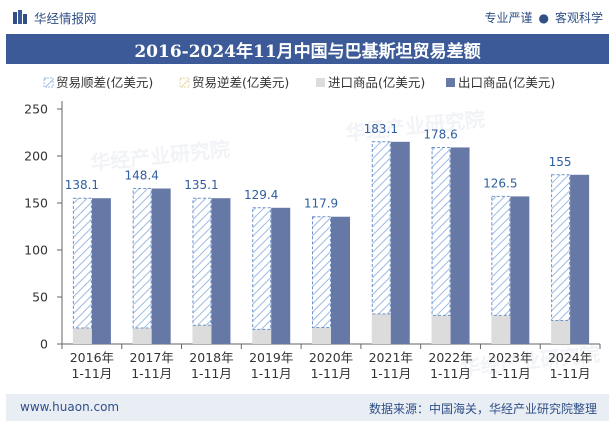 This screenshot has height=427, width=615. Describe the element at coordinates (450, 357) in the screenshot. I see `x-tick-label: 2022年` at that location.